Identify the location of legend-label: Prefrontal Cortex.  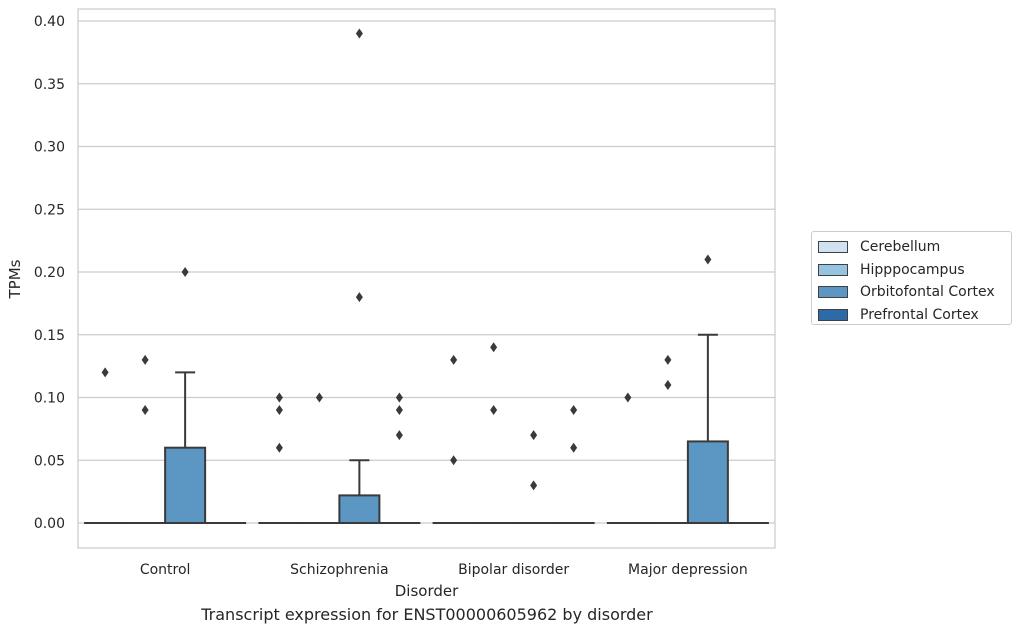
(919, 314).